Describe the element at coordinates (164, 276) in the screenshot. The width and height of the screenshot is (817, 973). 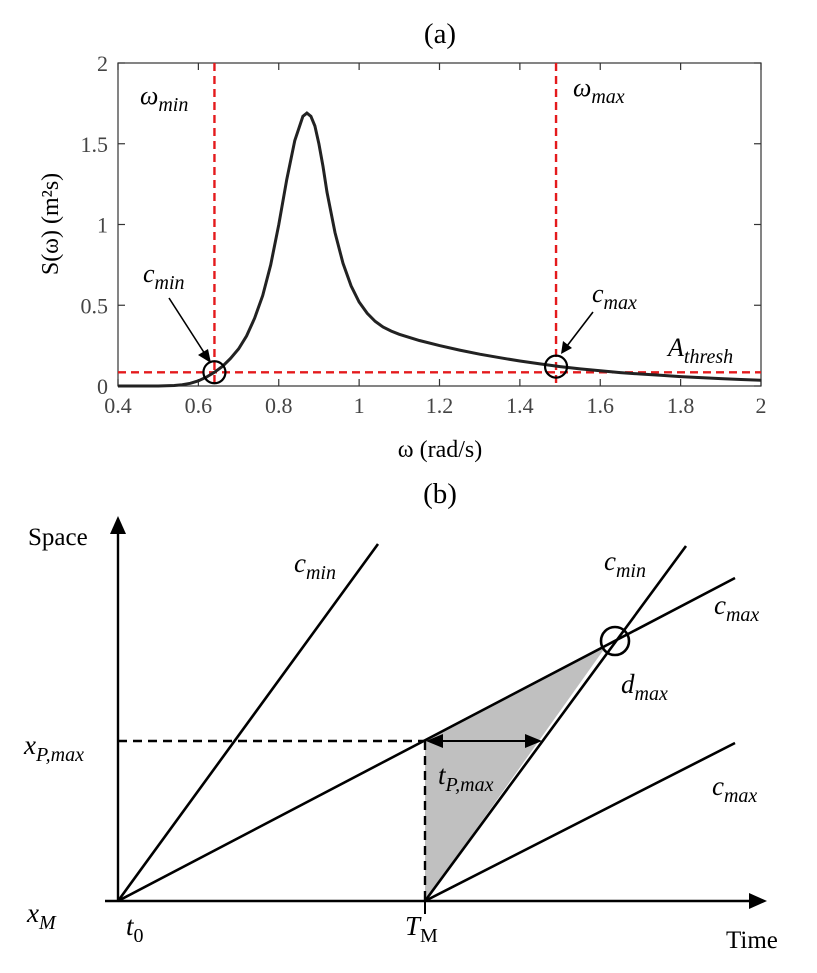
I see `c-min-label-a: cmin` at that location.